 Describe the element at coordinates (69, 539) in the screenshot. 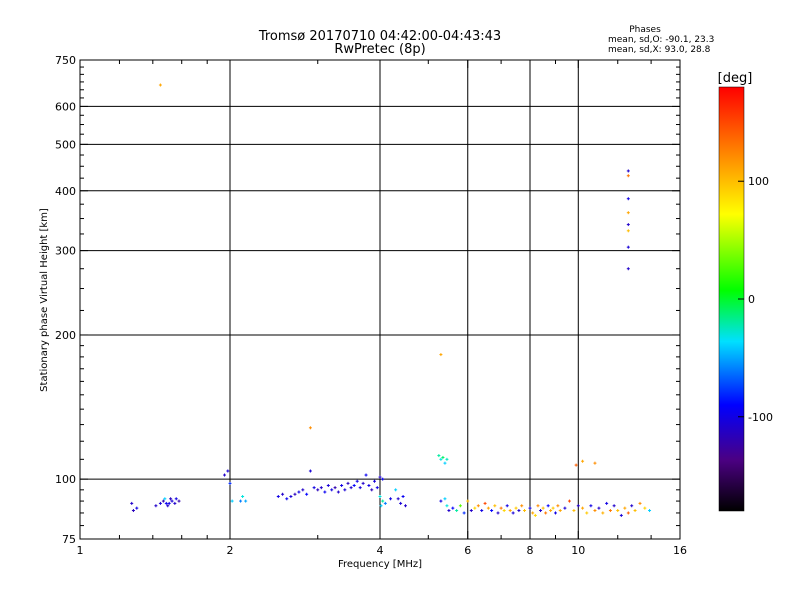

I see `y-tick-label: 75` at that location.